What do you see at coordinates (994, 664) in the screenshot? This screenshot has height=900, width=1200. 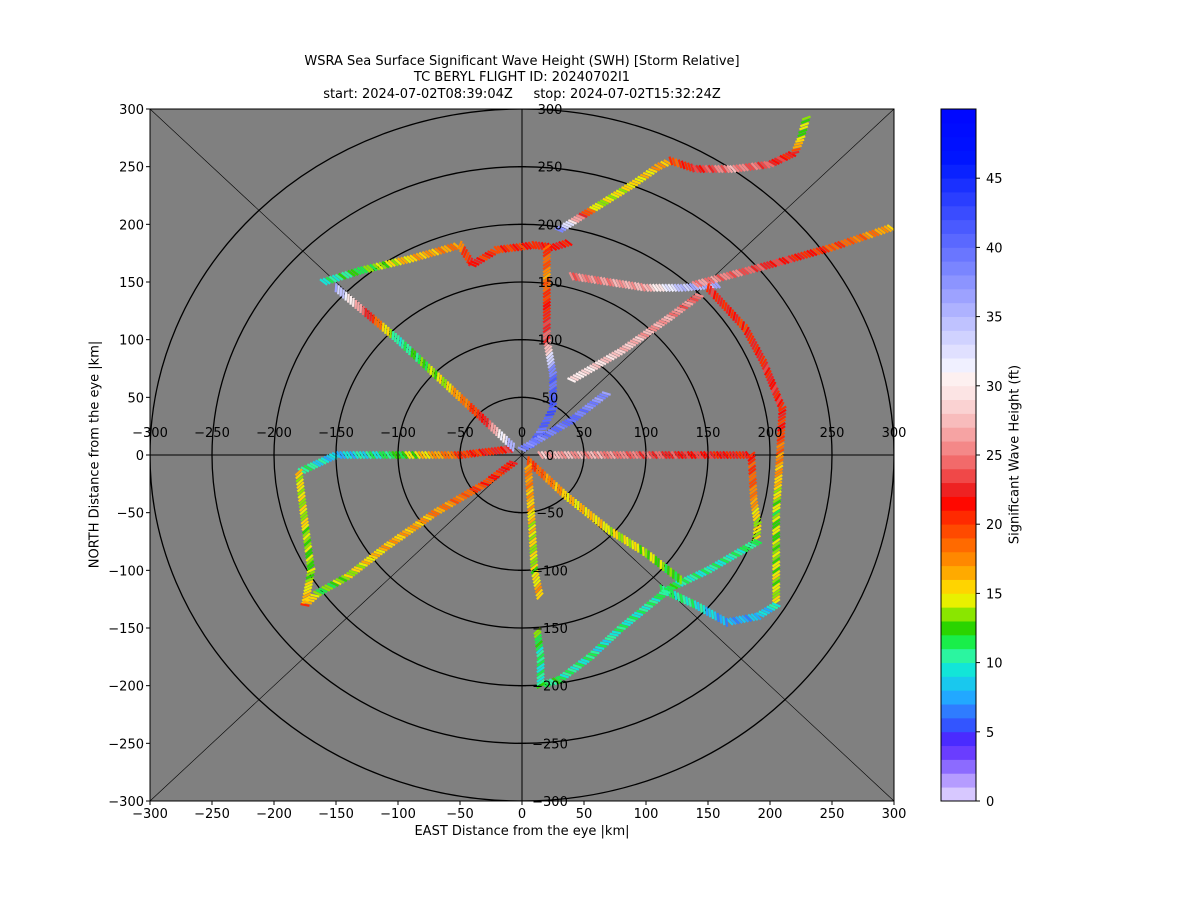 I see `colorbar-tick-label: 10` at bounding box center [994, 664].